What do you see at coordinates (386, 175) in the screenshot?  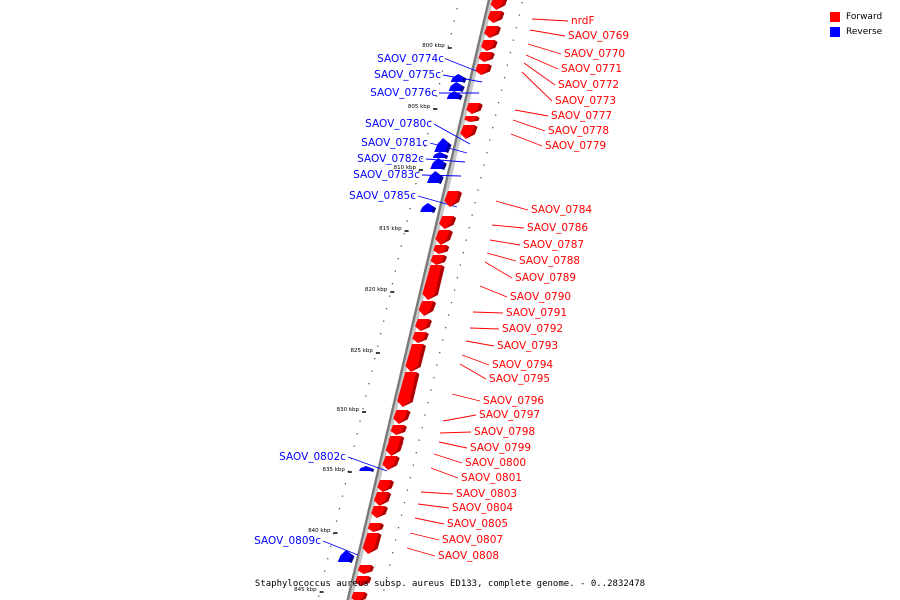 I see `gene-label: SAOV_0783c` at bounding box center [386, 175].